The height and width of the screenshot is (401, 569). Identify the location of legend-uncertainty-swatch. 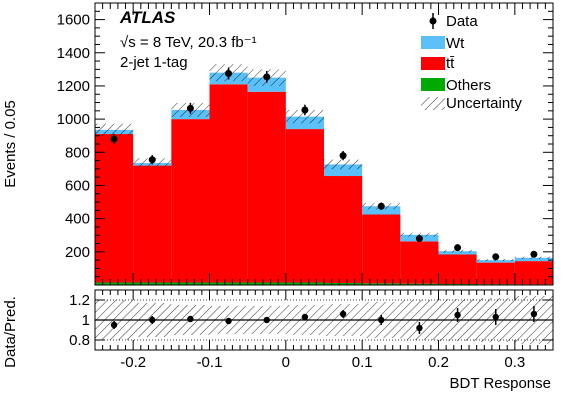
(433, 103).